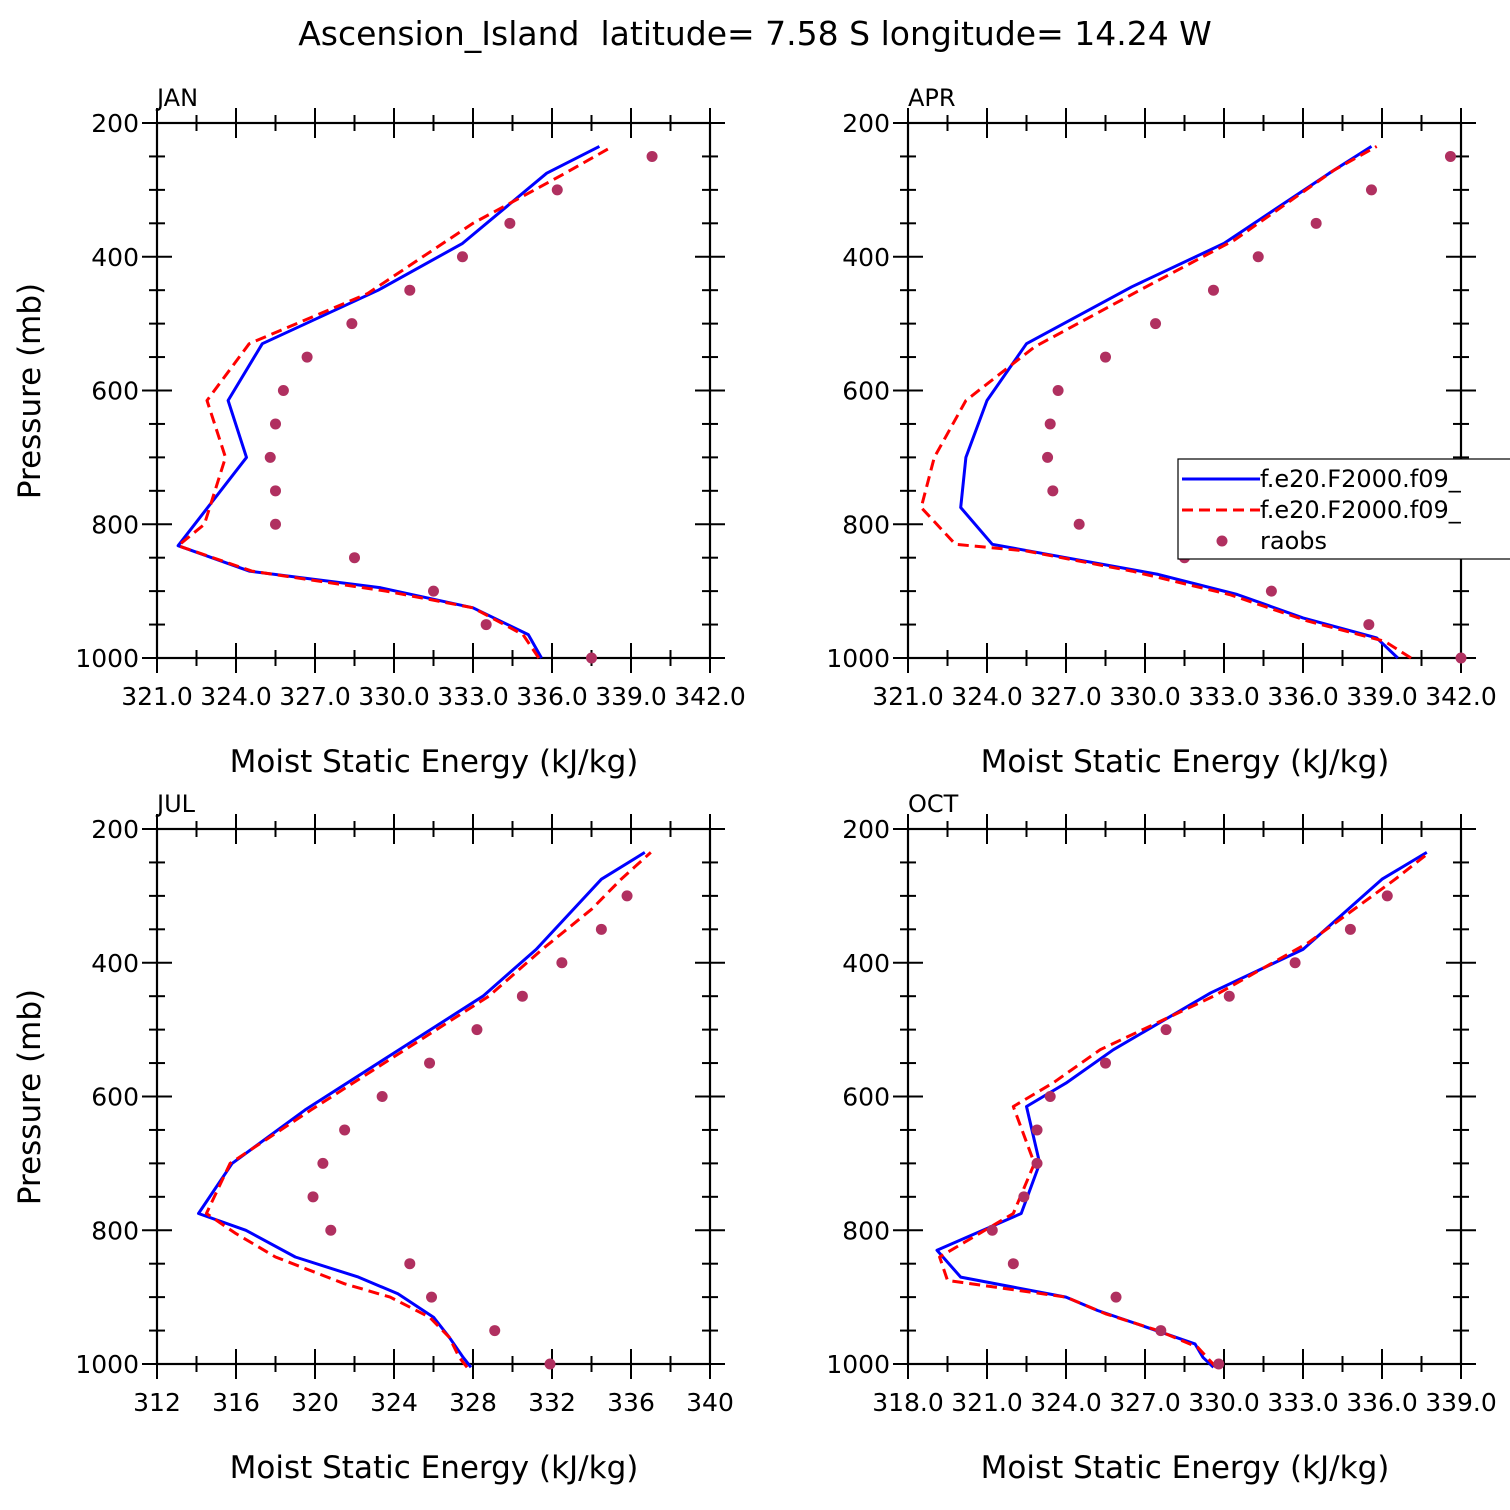 The width and height of the screenshot is (1510, 1510). I want to click on x-tick-label: 336, so click(631, 1402).